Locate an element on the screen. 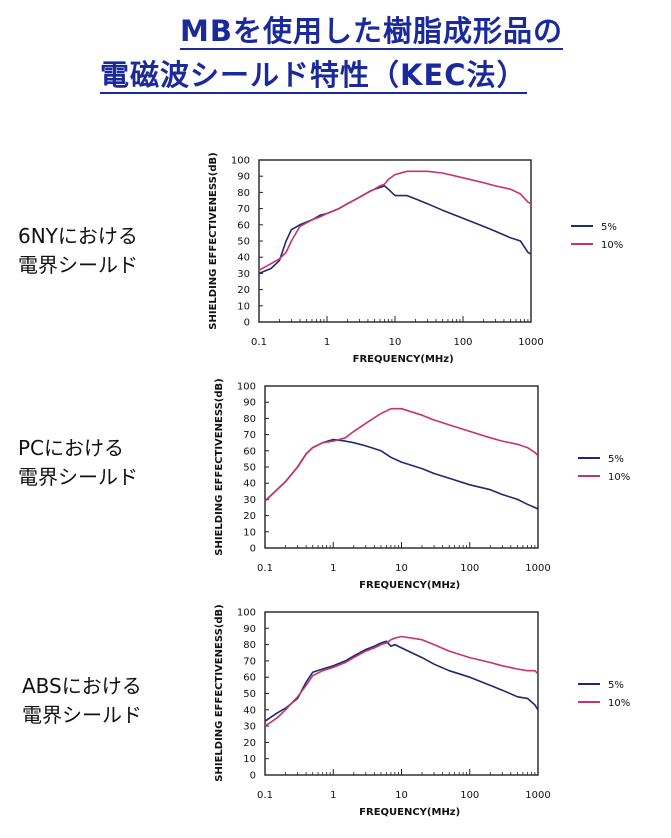 Image resolution: width=671 pixels, height=838 pixels. page-title-line1: MBを使用した樹脂成形品の is located at coordinates (371, 32).